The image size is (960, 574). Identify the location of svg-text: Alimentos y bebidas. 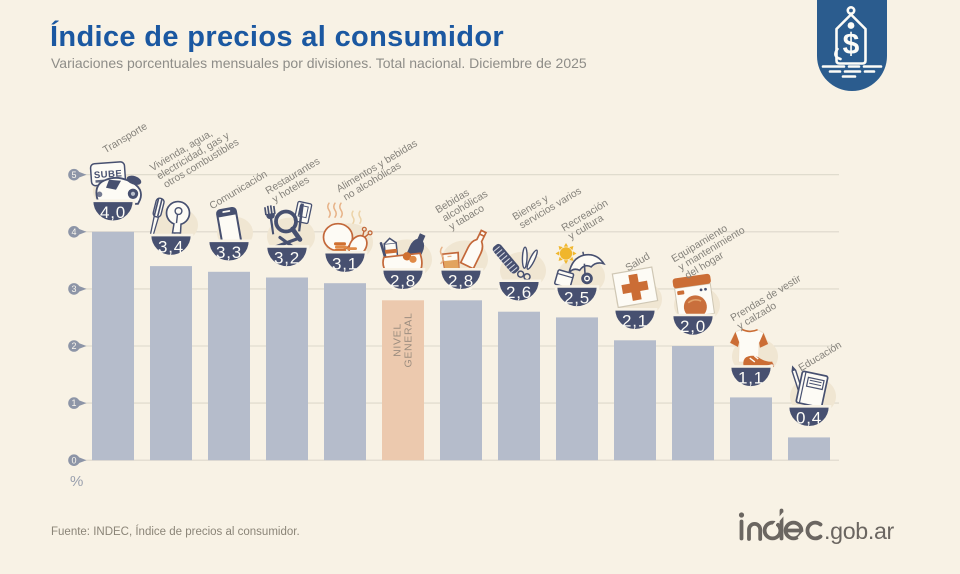
(377, 166).